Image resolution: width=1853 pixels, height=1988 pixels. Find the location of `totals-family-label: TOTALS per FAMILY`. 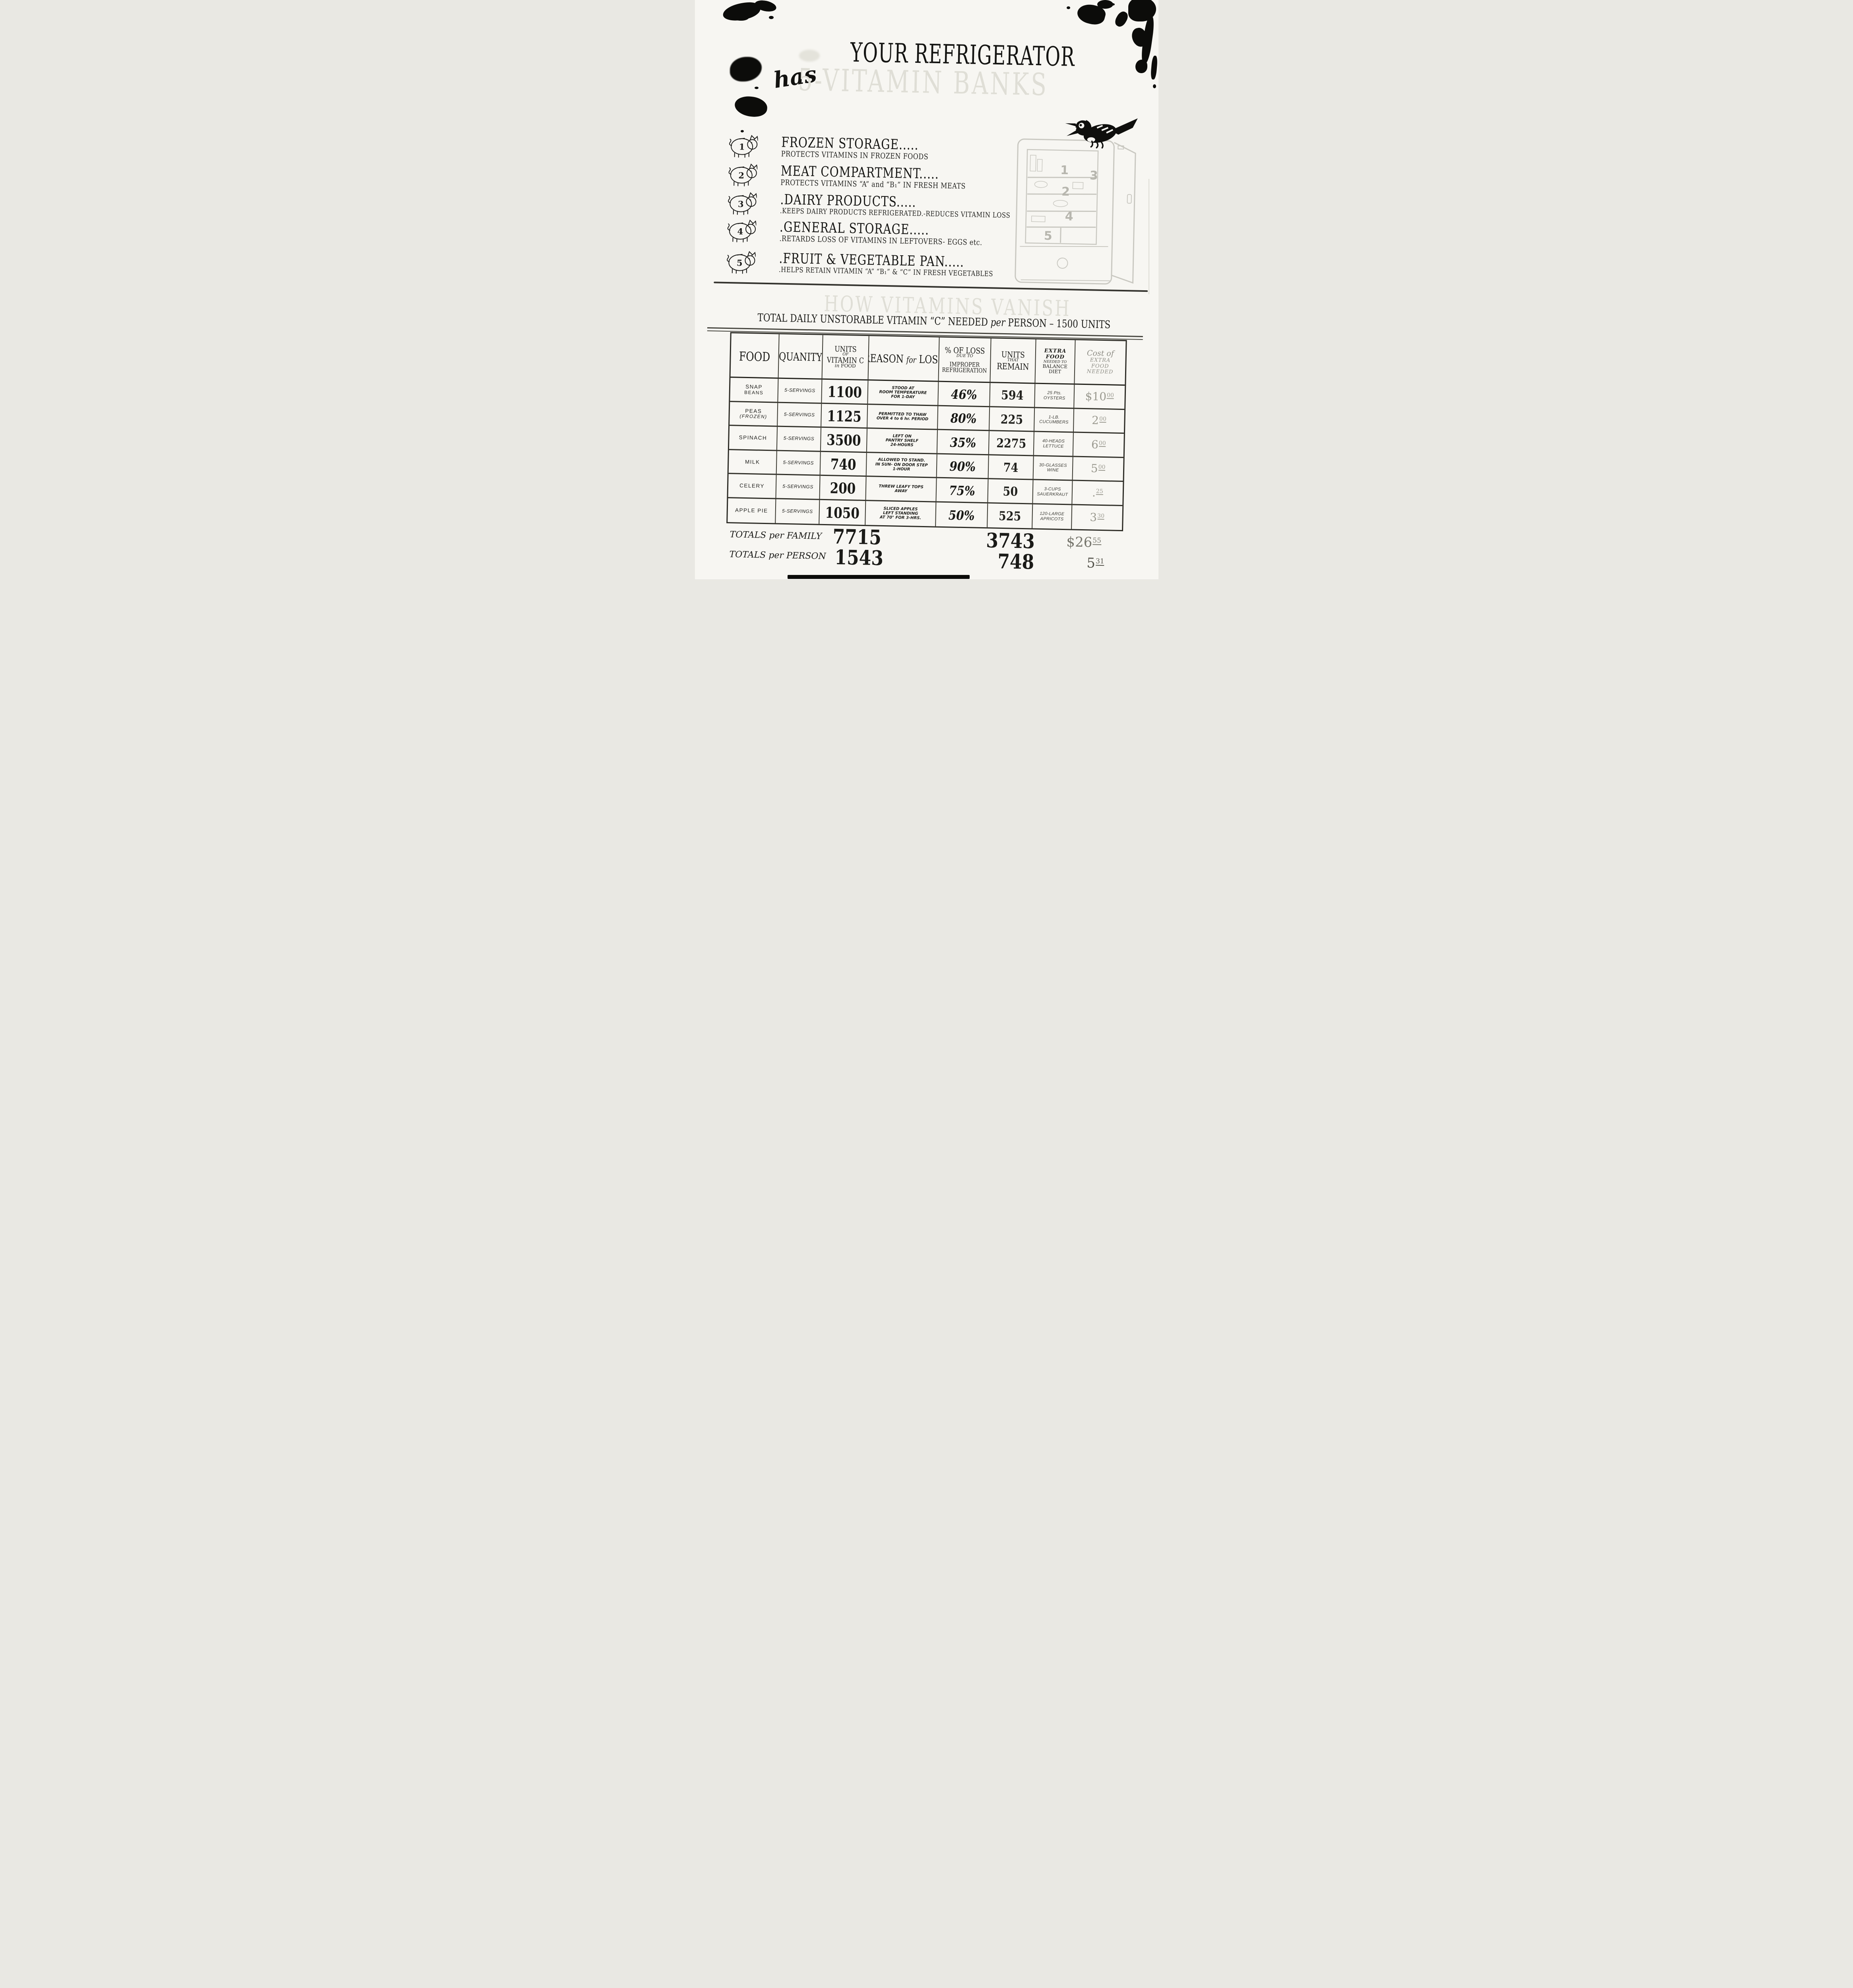

totals-family-label: TOTALS per FAMILY is located at coordinates (775, 536).